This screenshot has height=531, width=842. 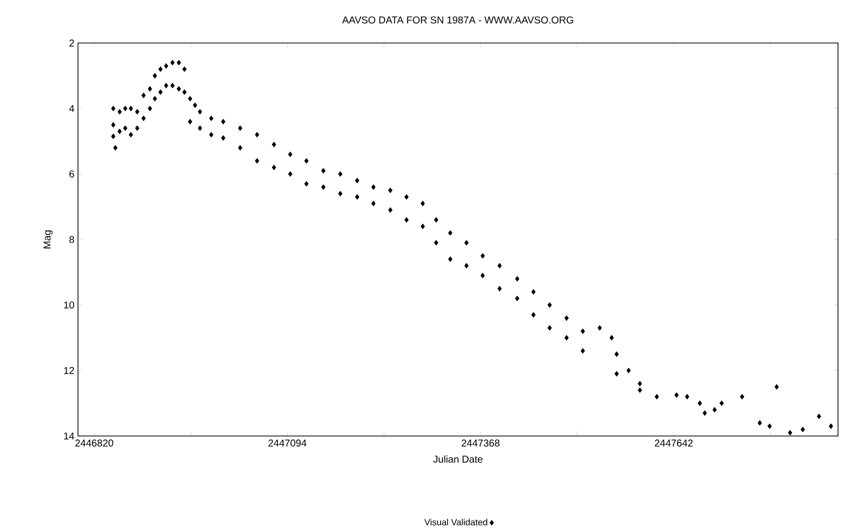 What do you see at coordinates (69, 370) in the screenshot?
I see `y-tick-label: 12` at bounding box center [69, 370].